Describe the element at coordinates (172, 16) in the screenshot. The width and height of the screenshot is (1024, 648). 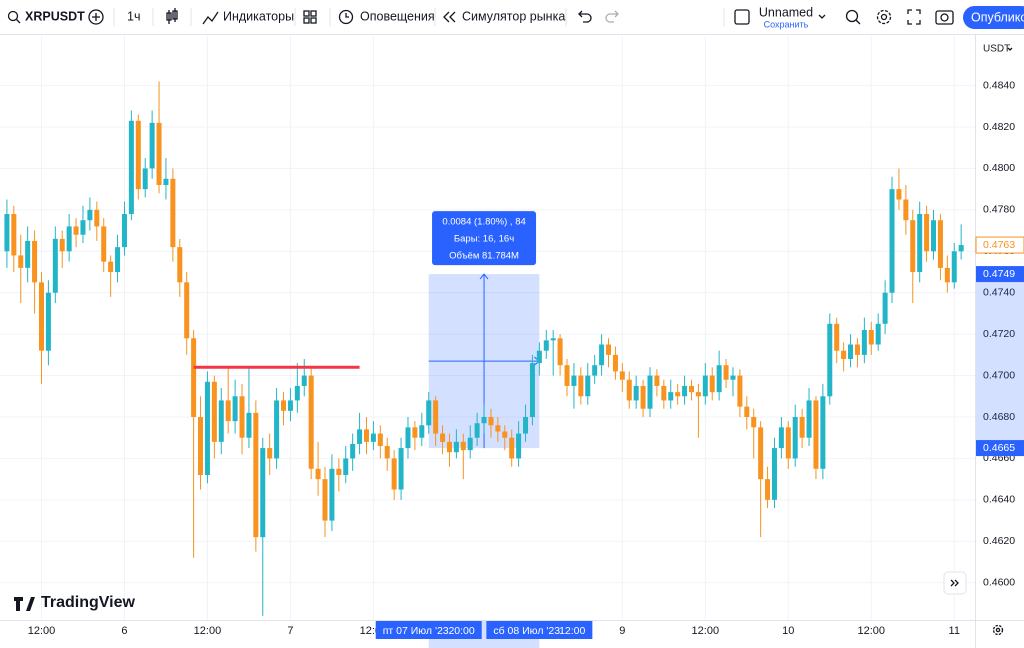
I see `chart-type-button` at that location.